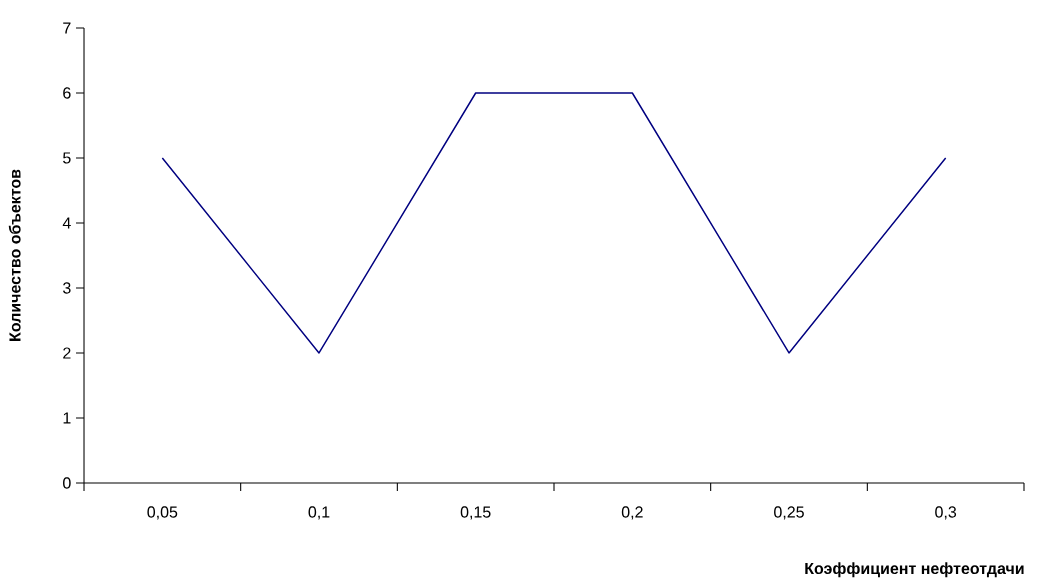  Describe the element at coordinates (67, 28) in the screenshot. I see `y-tick-label: 7` at that location.